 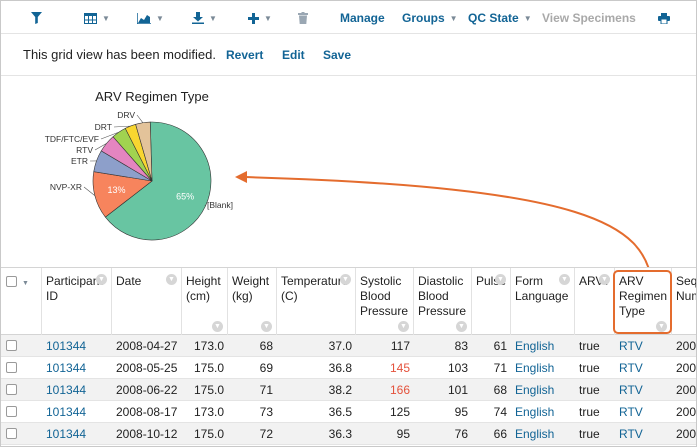 What do you see at coordinates (36, 18) in the screenshot?
I see `filter-button` at bounding box center [36, 18].